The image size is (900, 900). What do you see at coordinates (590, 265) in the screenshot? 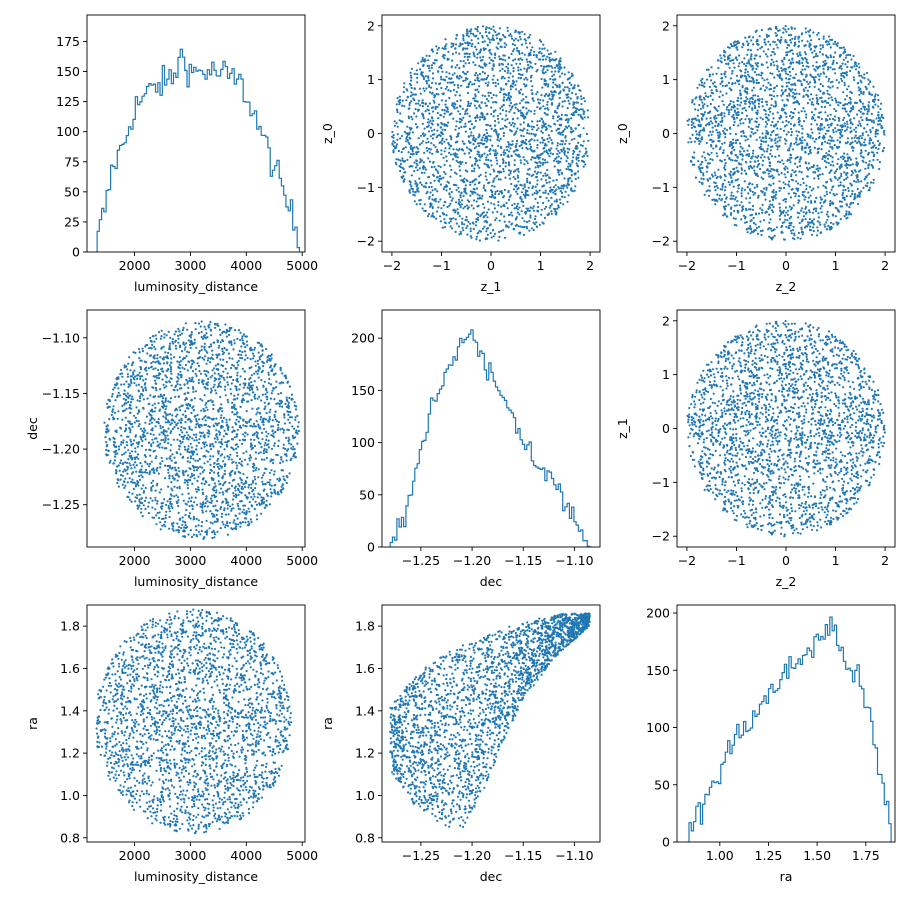
I see `x-tick-label-p01: 2` at bounding box center [590, 265].